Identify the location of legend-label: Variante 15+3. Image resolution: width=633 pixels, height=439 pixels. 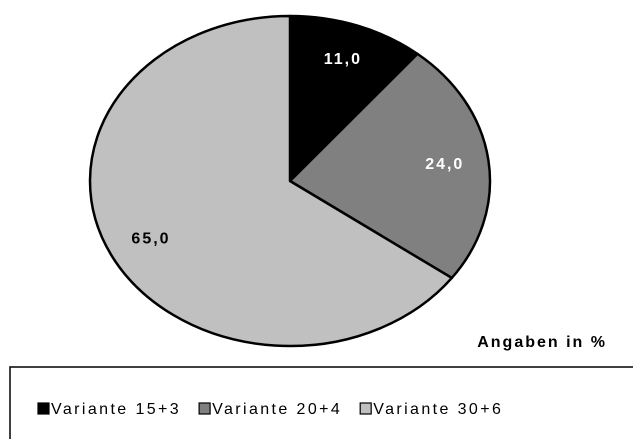
(116, 409).